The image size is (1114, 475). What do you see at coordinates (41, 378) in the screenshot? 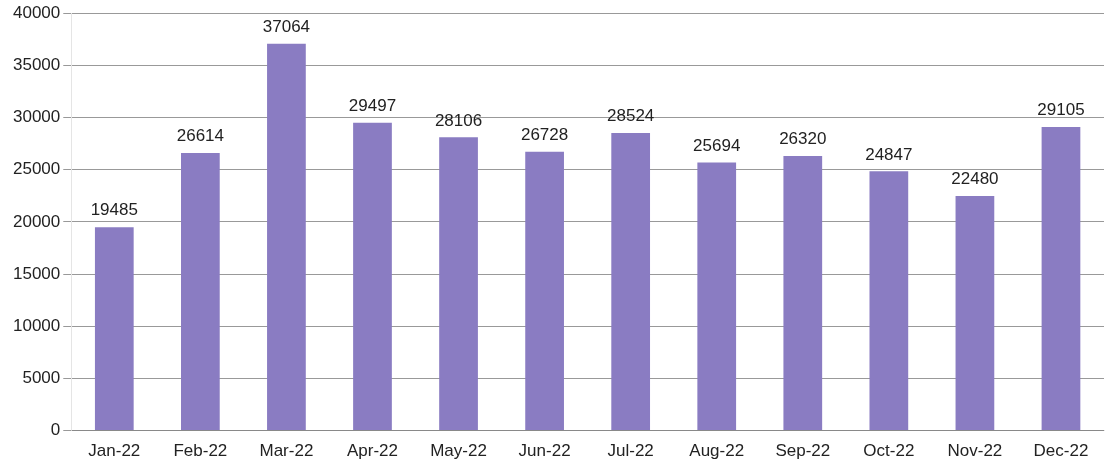
I see `y-tick-label: 5000` at bounding box center [41, 378].